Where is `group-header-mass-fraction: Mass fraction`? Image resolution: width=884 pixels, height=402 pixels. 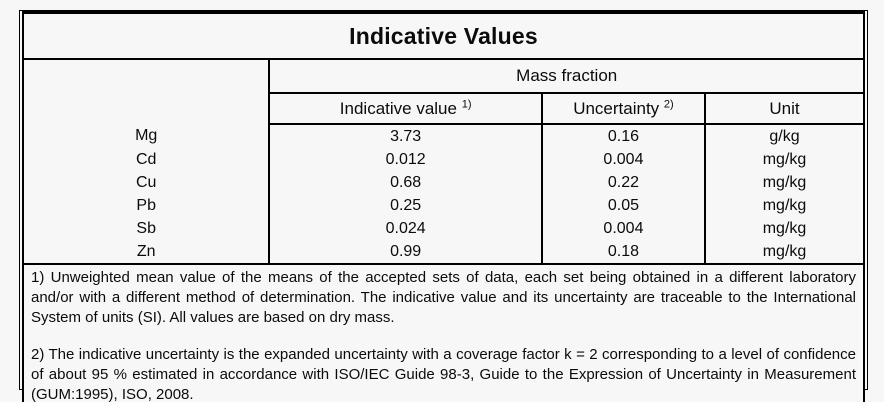
group-header-mass-fraction: Mass fraction is located at coordinates (566, 76).